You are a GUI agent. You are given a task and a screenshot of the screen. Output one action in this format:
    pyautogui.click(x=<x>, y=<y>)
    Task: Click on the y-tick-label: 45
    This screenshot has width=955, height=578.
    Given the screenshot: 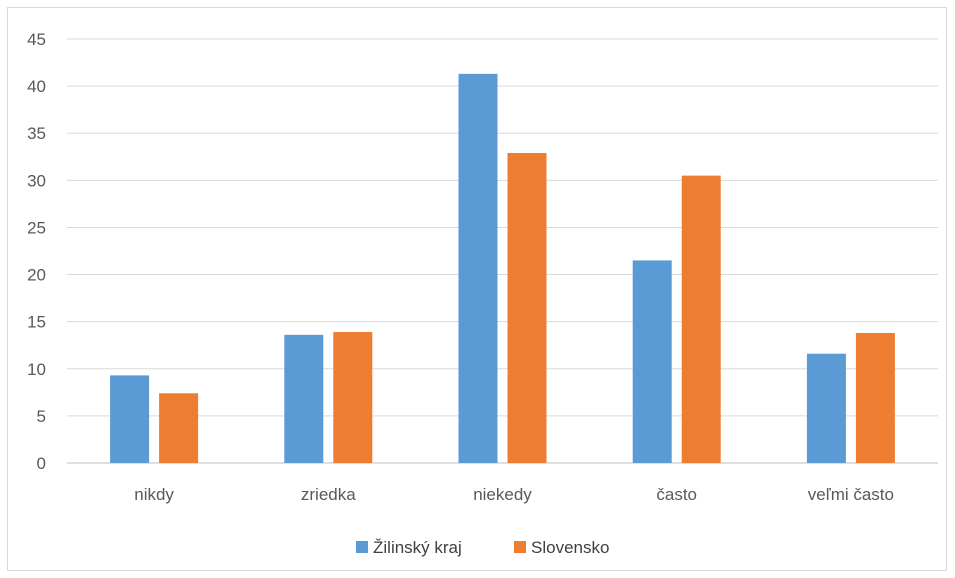 What is the action you would take?
    pyautogui.click(x=36, y=39)
    